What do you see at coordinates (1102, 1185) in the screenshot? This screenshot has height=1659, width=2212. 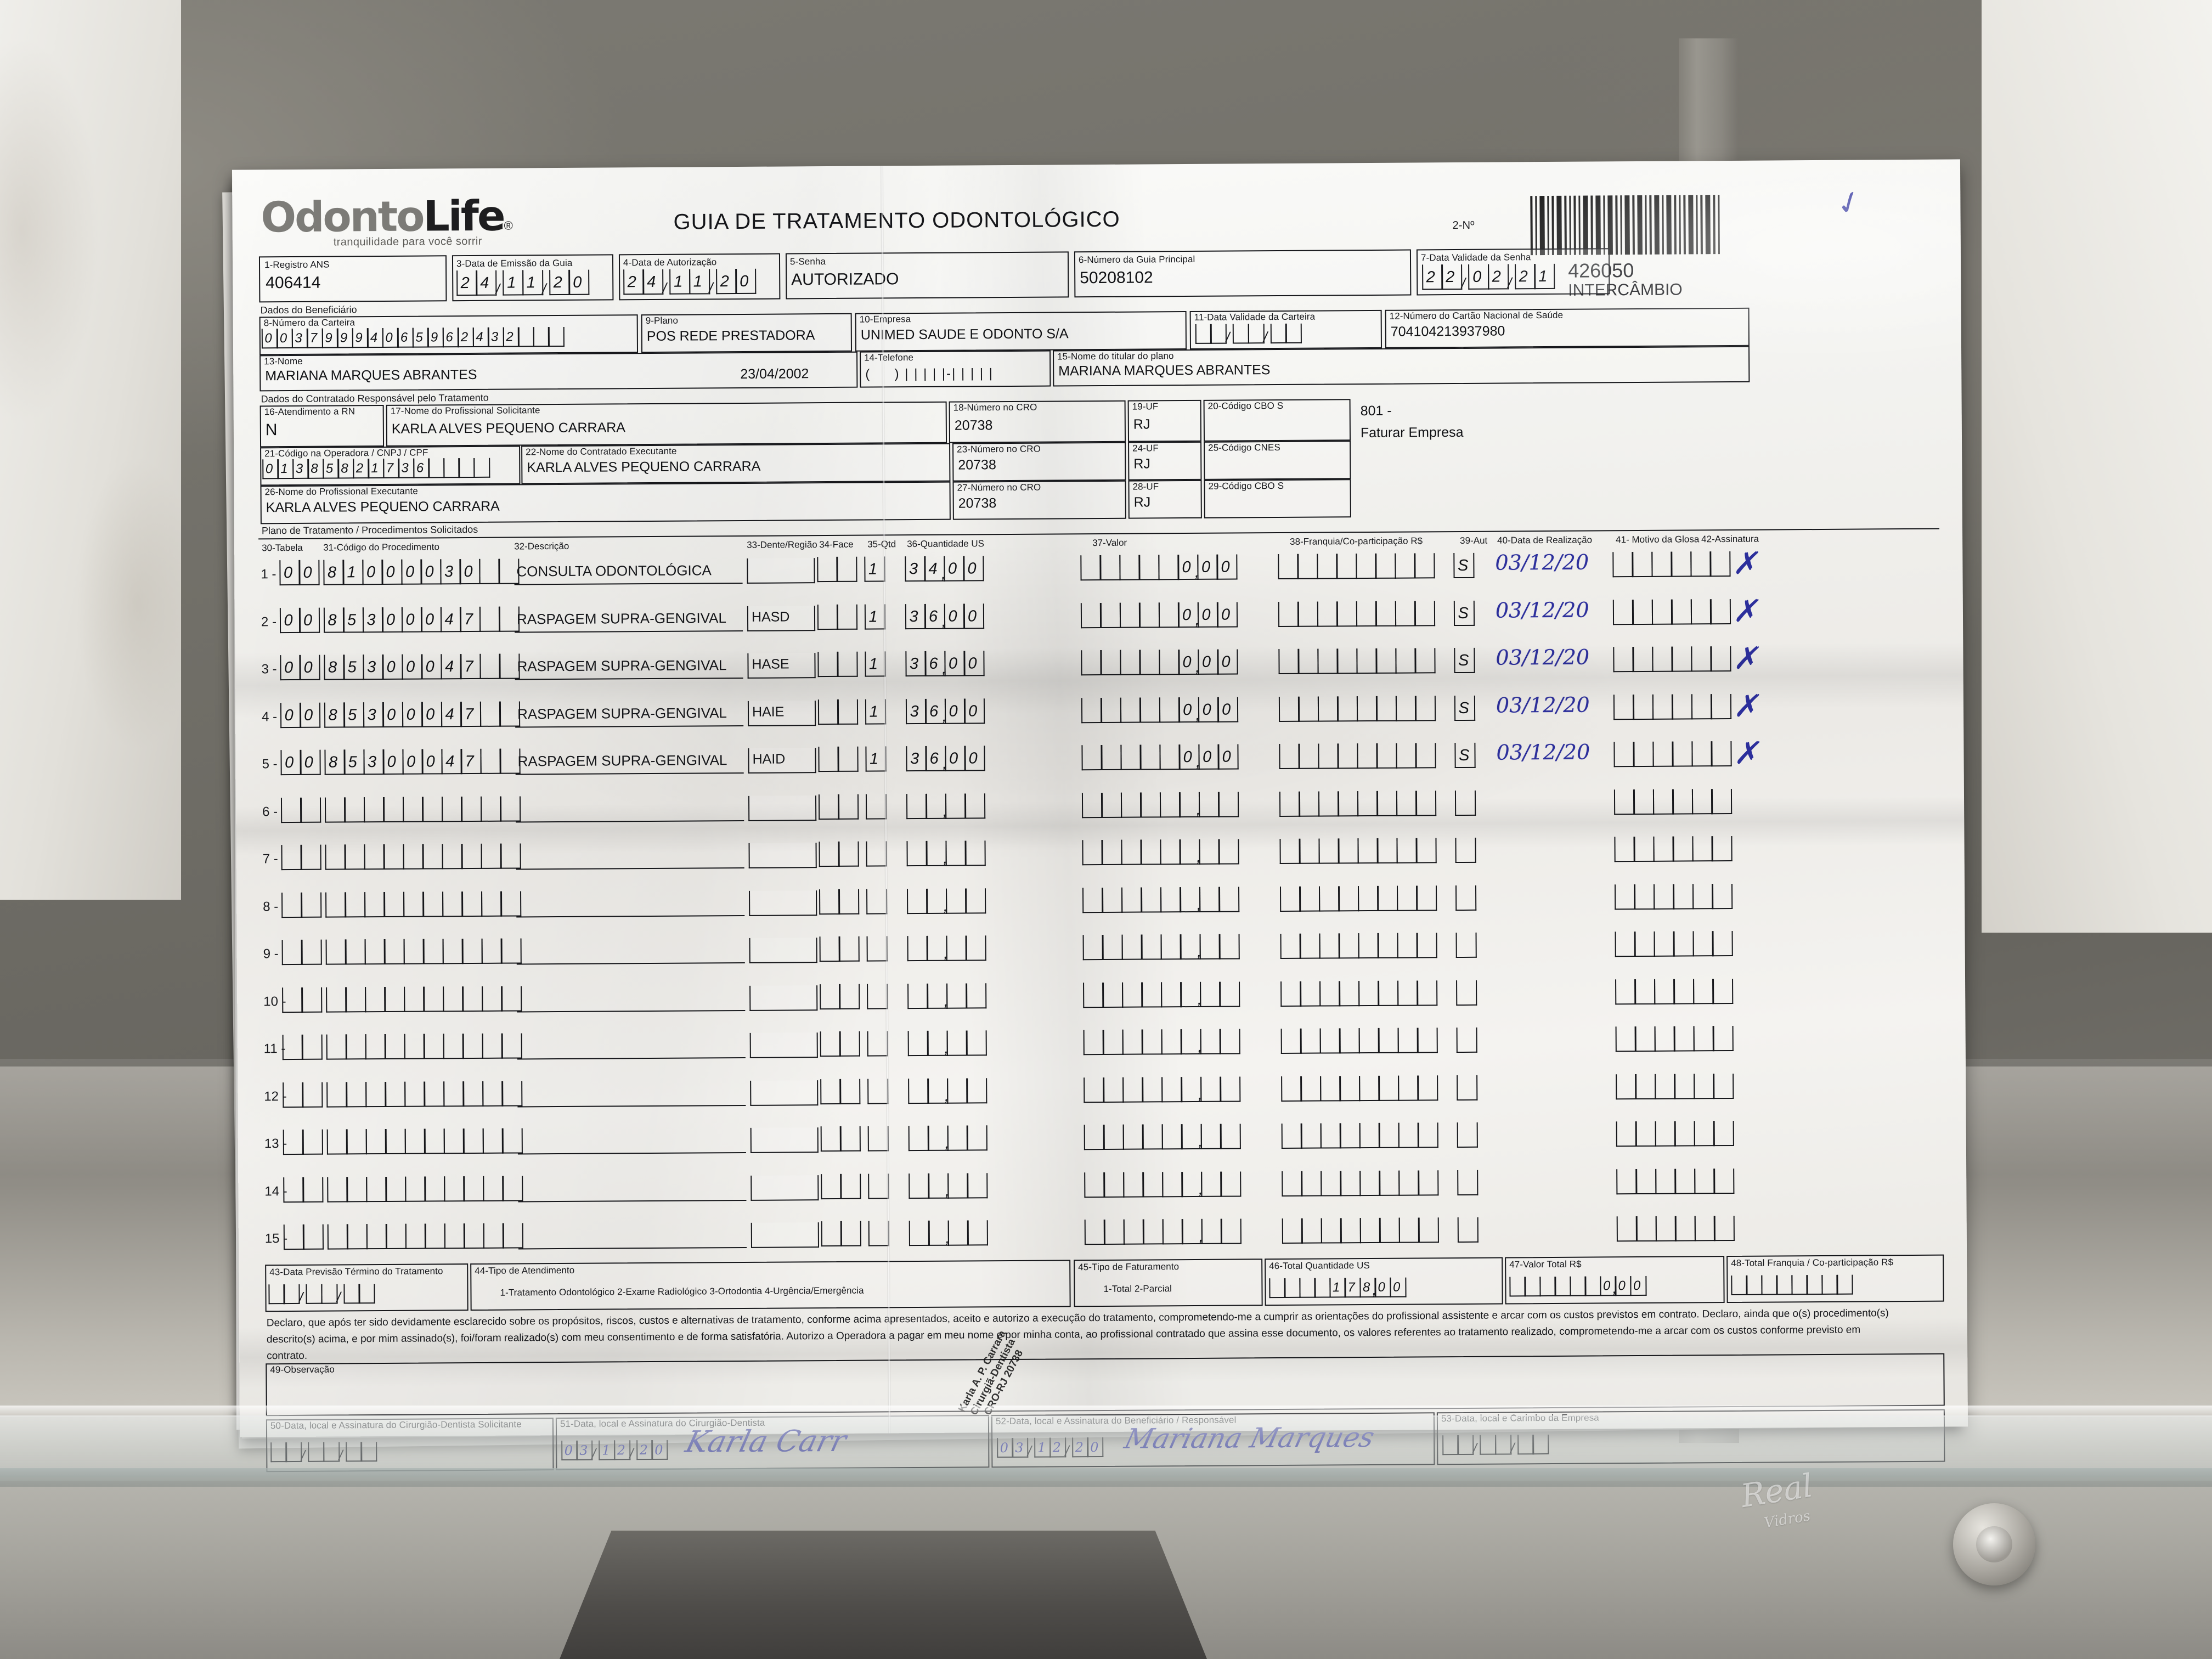 I see `table-row: 14 -` at bounding box center [1102, 1185].